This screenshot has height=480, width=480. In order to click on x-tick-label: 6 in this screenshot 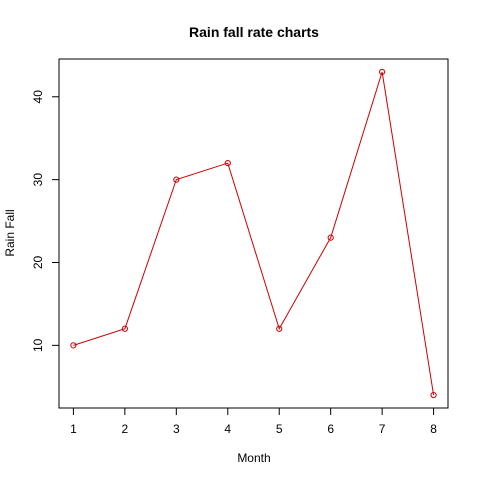, I will do `click(330, 429)`.